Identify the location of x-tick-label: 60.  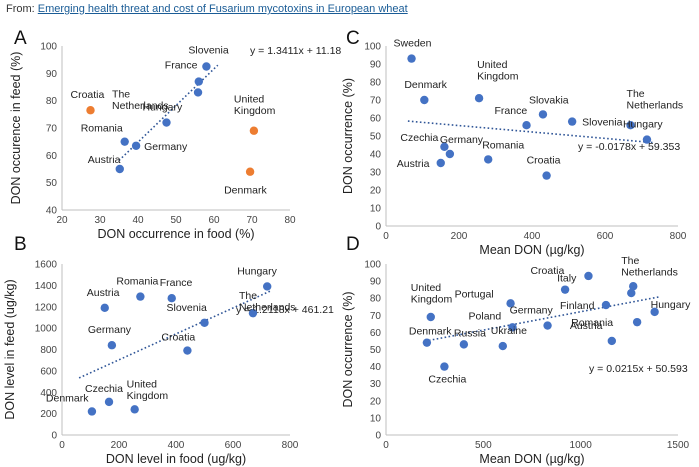
(214, 220).